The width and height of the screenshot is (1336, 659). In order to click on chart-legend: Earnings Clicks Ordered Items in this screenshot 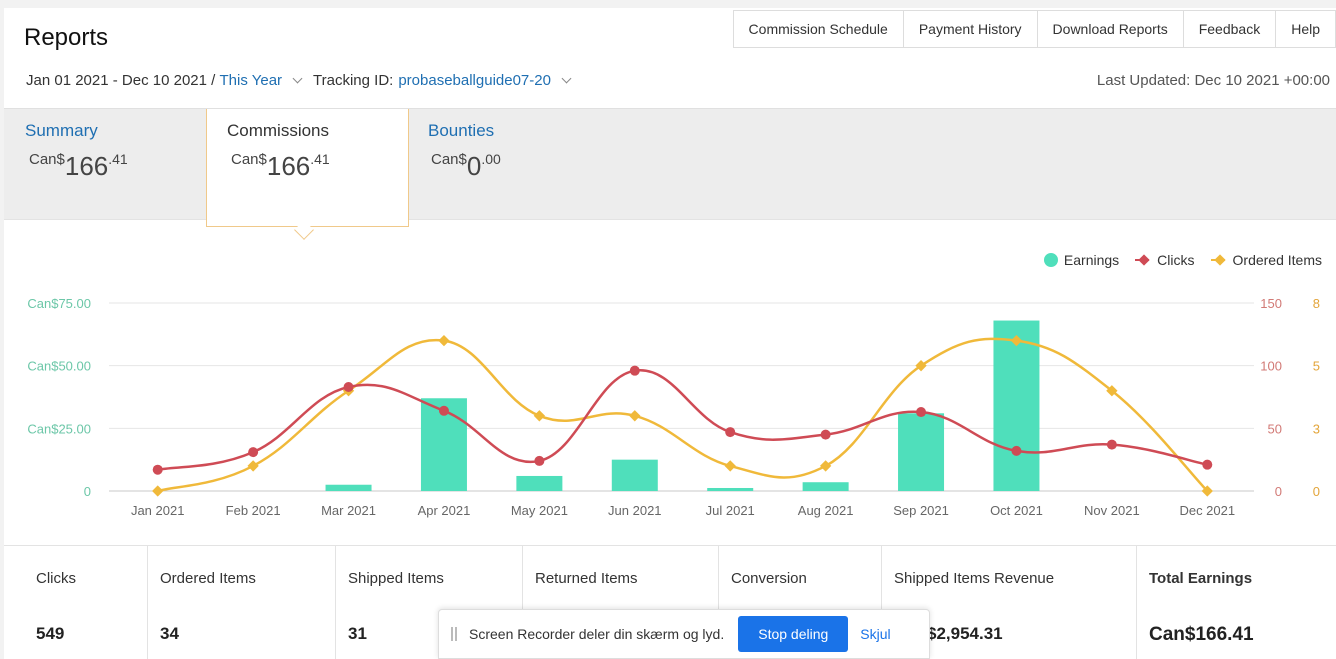, I will do `click(1182, 260)`.